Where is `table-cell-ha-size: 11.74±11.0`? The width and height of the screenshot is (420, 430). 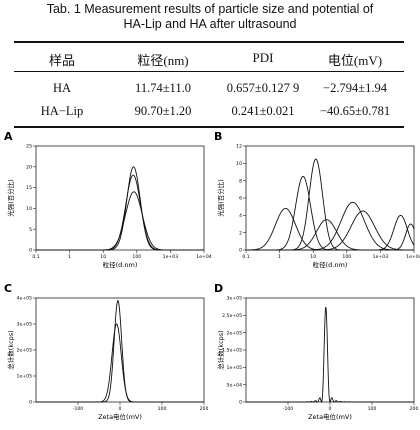 table-cell-ha-size: 11.74±11.0 is located at coordinates (163, 88).